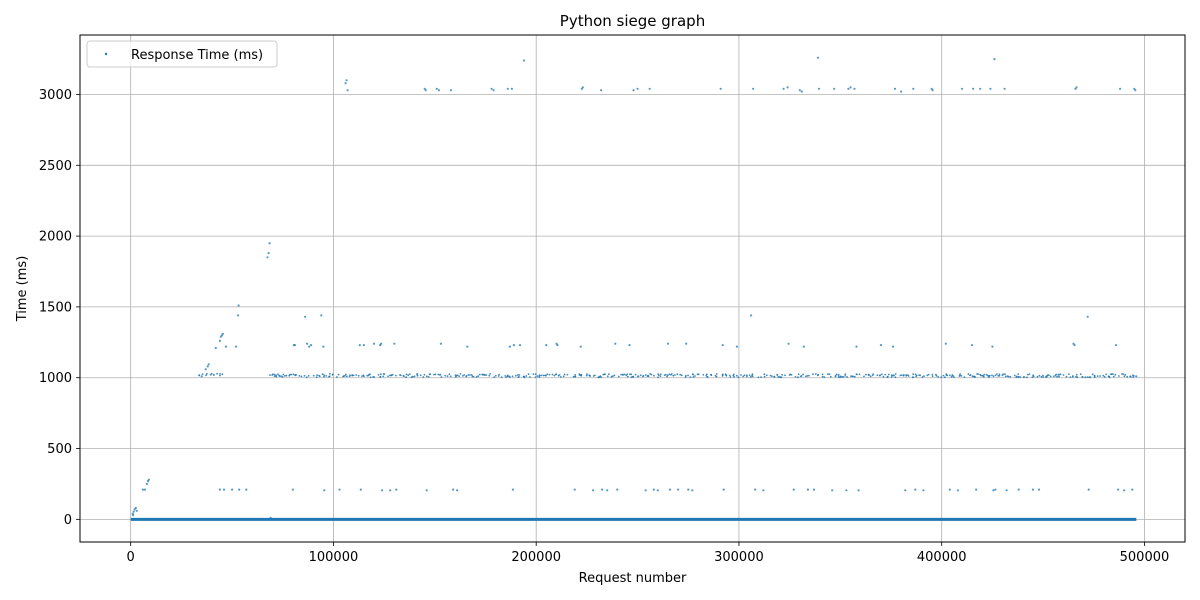 Image resolution: width=1200 pixels, height=600 pixels. I want to click on y-tick-label: 3000, so click(55, 95).